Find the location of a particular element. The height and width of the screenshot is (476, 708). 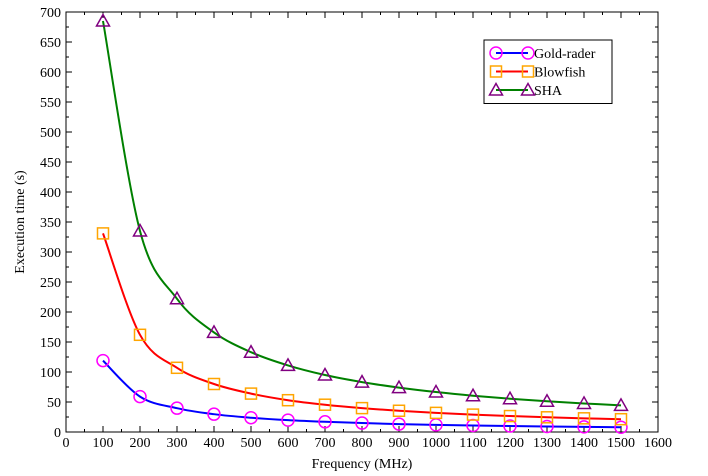

y-tick-label: 550 is located at coordinates (50, 103).